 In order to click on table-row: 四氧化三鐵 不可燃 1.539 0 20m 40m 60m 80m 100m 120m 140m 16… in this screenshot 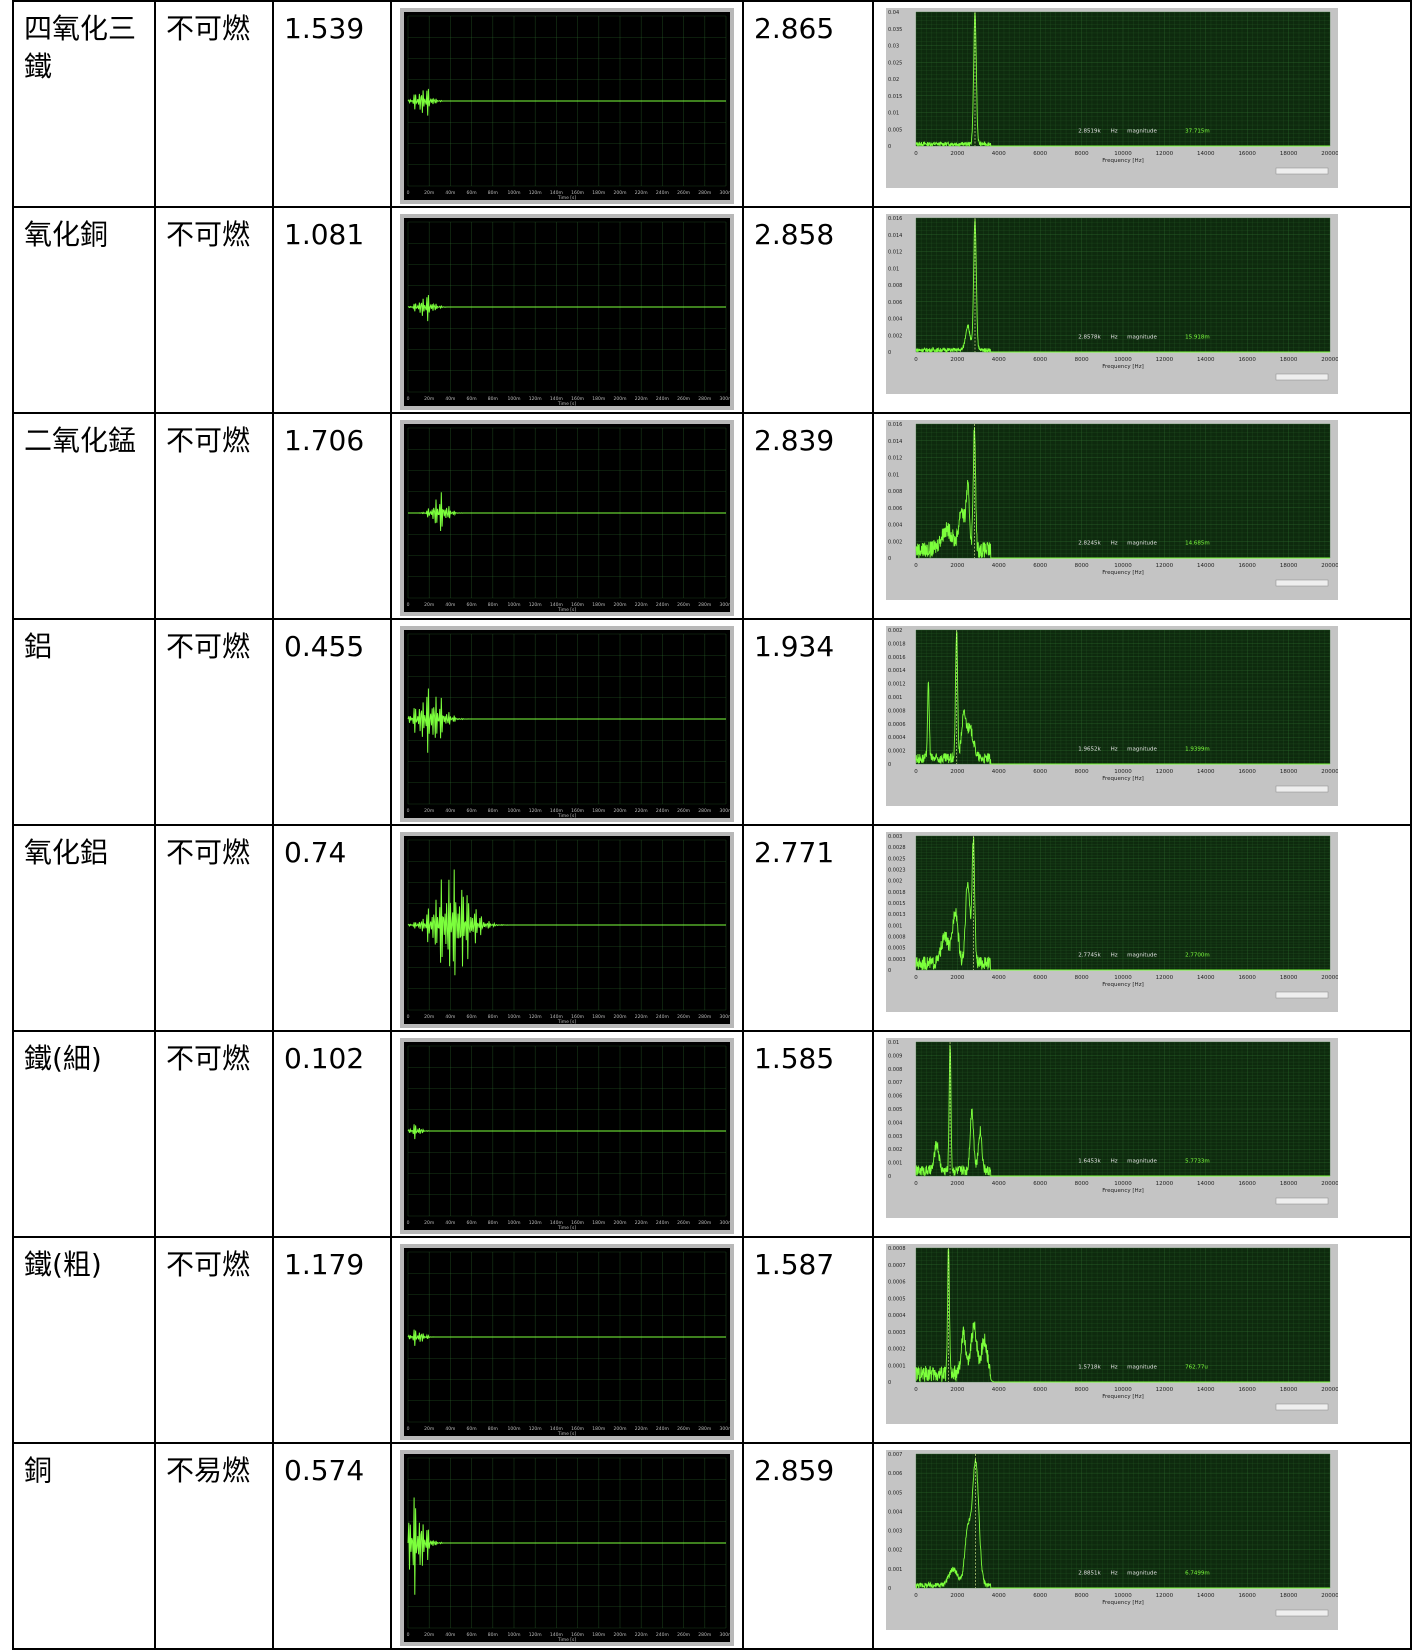, I will do `click(712, 104)`.